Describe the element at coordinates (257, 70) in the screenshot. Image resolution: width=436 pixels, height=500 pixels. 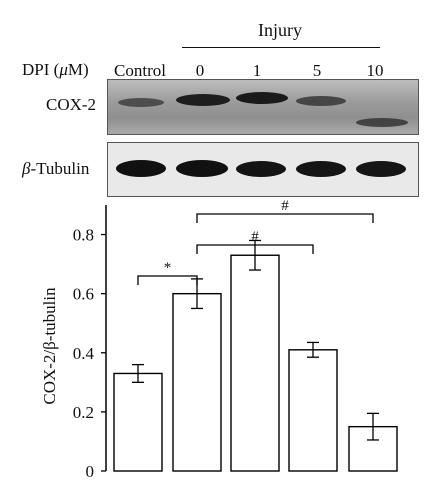
I see `lane-label-1: 1` at that location.